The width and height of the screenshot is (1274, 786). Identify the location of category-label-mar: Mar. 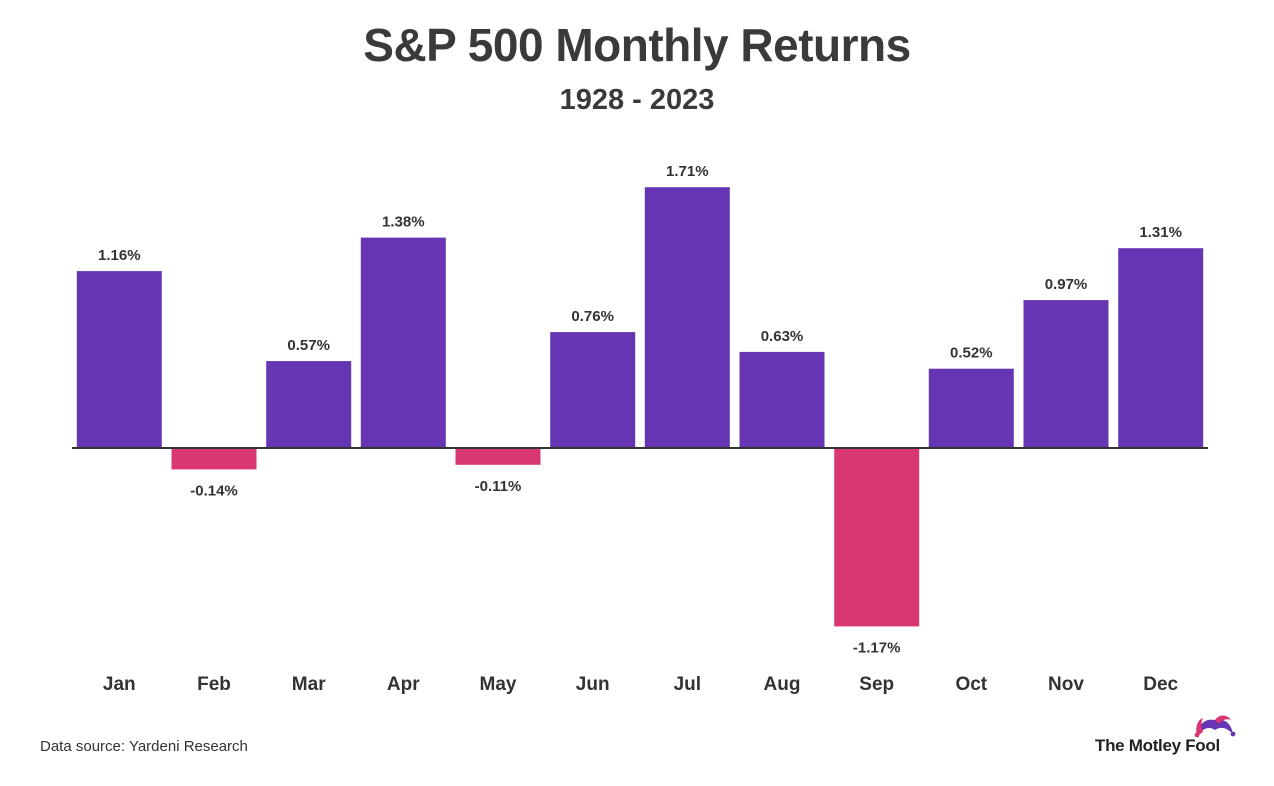
(309, 684).